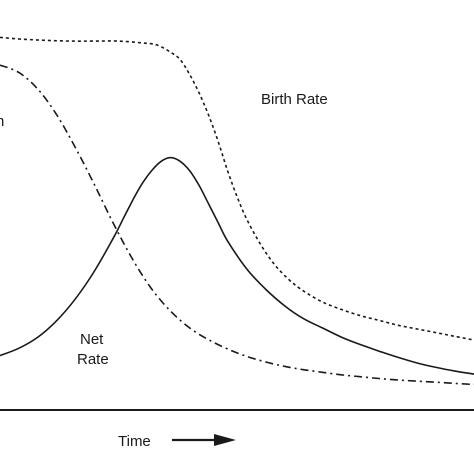 Image resolution: width=474 pixels, height=474 pixels. What do you see at coordinates (294, 99) in the screenshot?
I see `annotation-birth-rate: Birth Rate` at bounding box center [294, 99].